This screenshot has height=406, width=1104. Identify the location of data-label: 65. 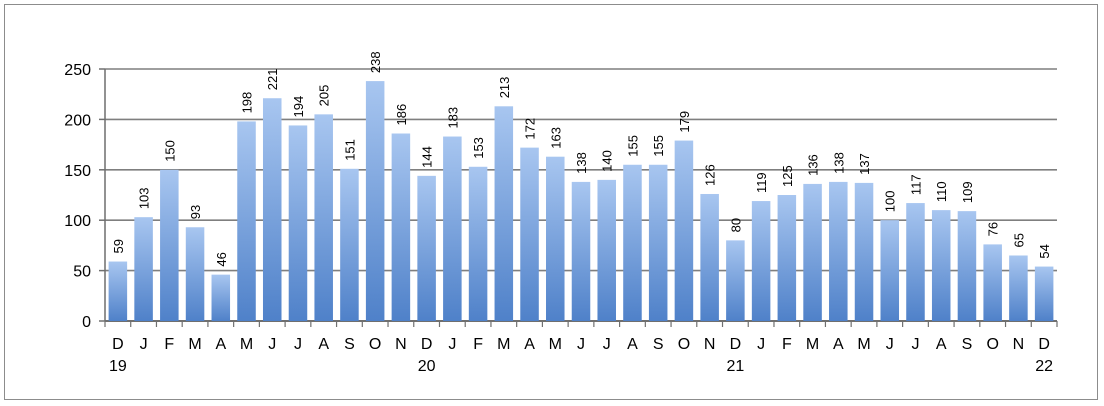
(1018, 240).